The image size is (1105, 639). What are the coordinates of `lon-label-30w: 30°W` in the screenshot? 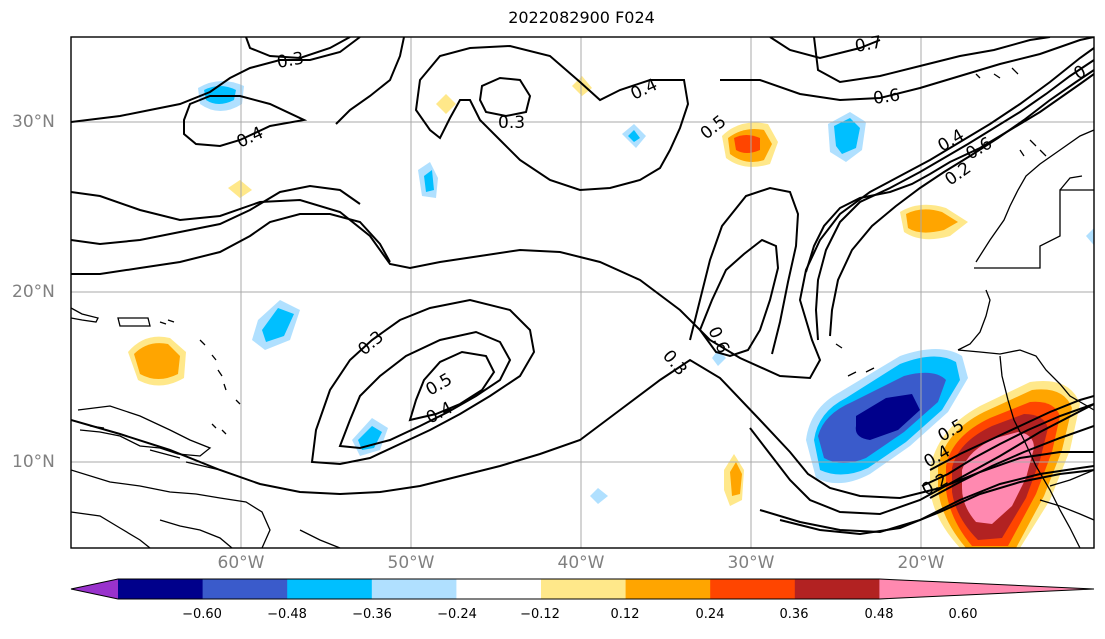 It's located at (751, 563).